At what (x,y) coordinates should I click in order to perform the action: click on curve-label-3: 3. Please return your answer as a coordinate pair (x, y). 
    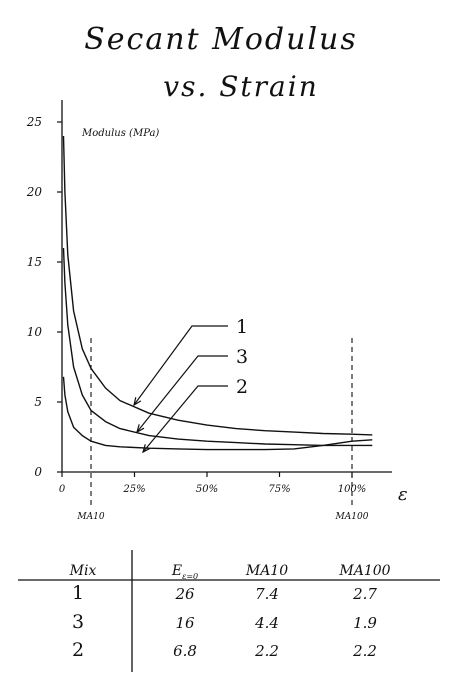
    Looking at the image, I should click on (242, 357).